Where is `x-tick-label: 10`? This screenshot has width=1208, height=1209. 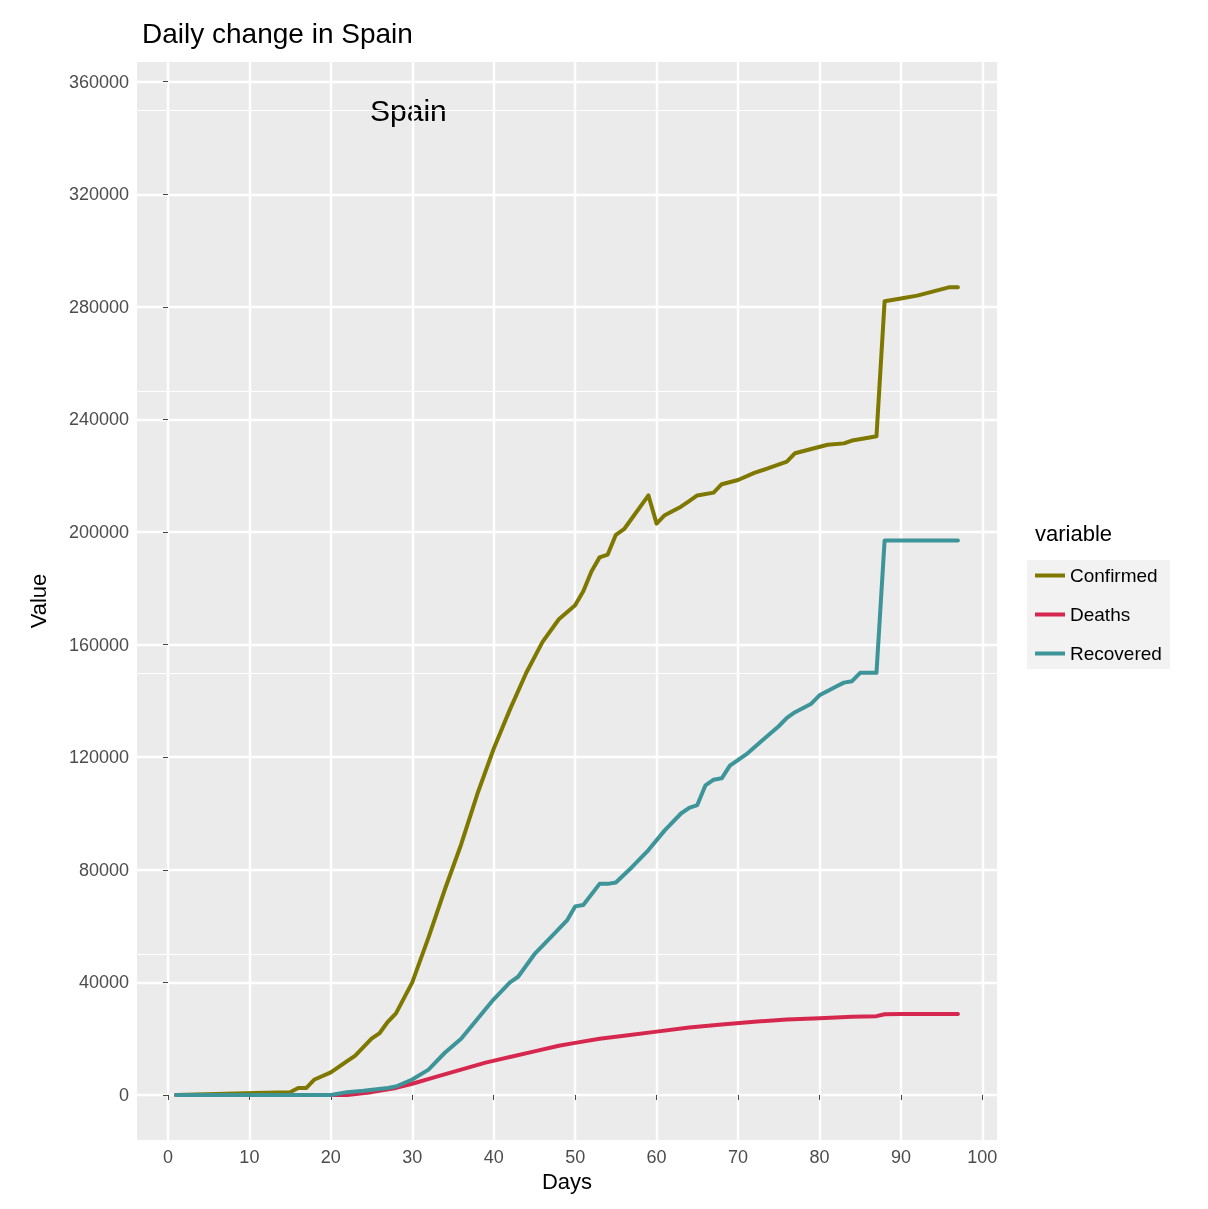
x-tick-label: 10 is located at coordinates (249, 1157).